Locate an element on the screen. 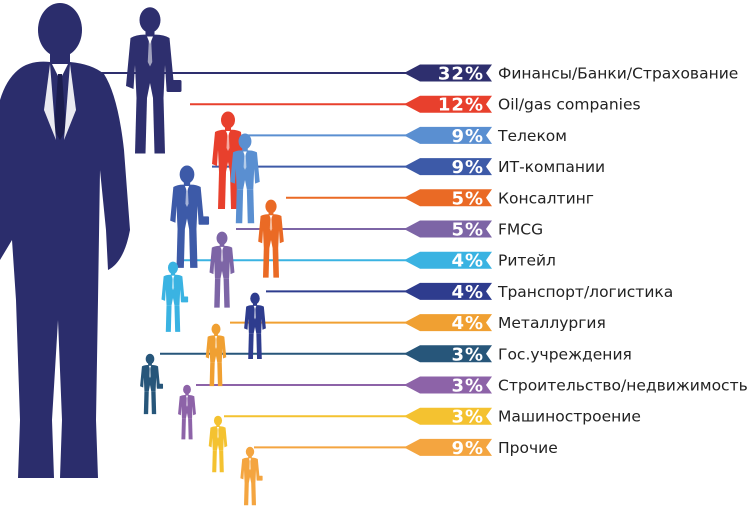 This screenshot has height=507, width=756. category-label-1: Финансы/Банки/Страхование is located at coordinates (618, 74).